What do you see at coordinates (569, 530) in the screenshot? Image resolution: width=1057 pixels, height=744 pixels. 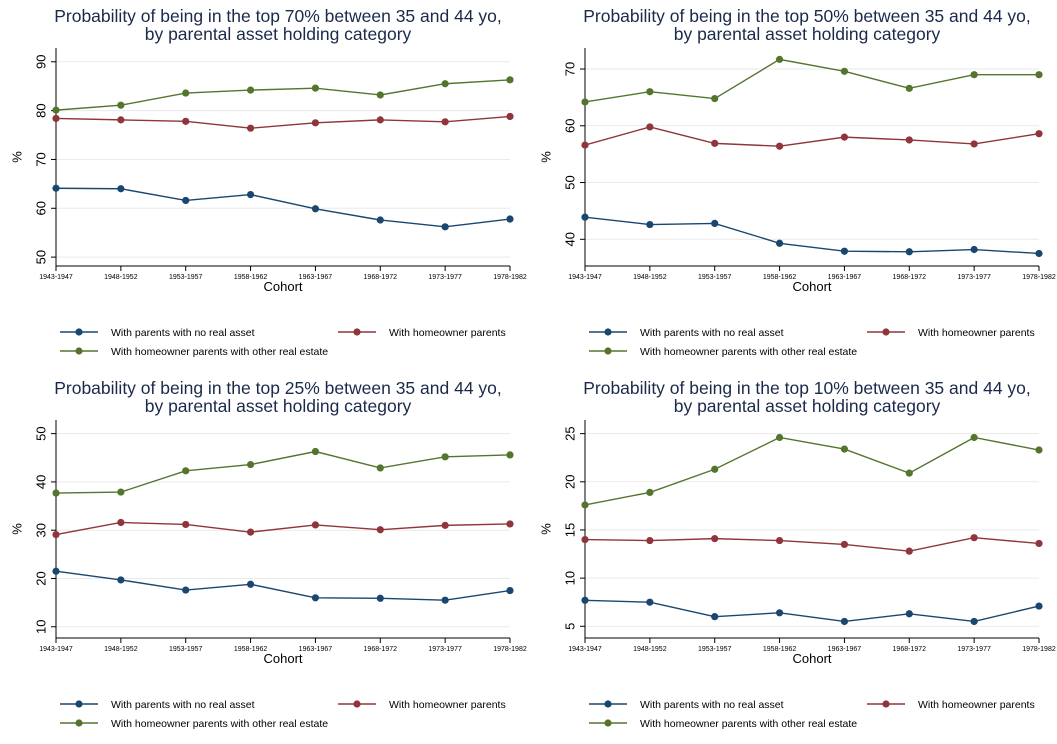 I see `y-tick-label: 15` at bounding box center [569, 530].